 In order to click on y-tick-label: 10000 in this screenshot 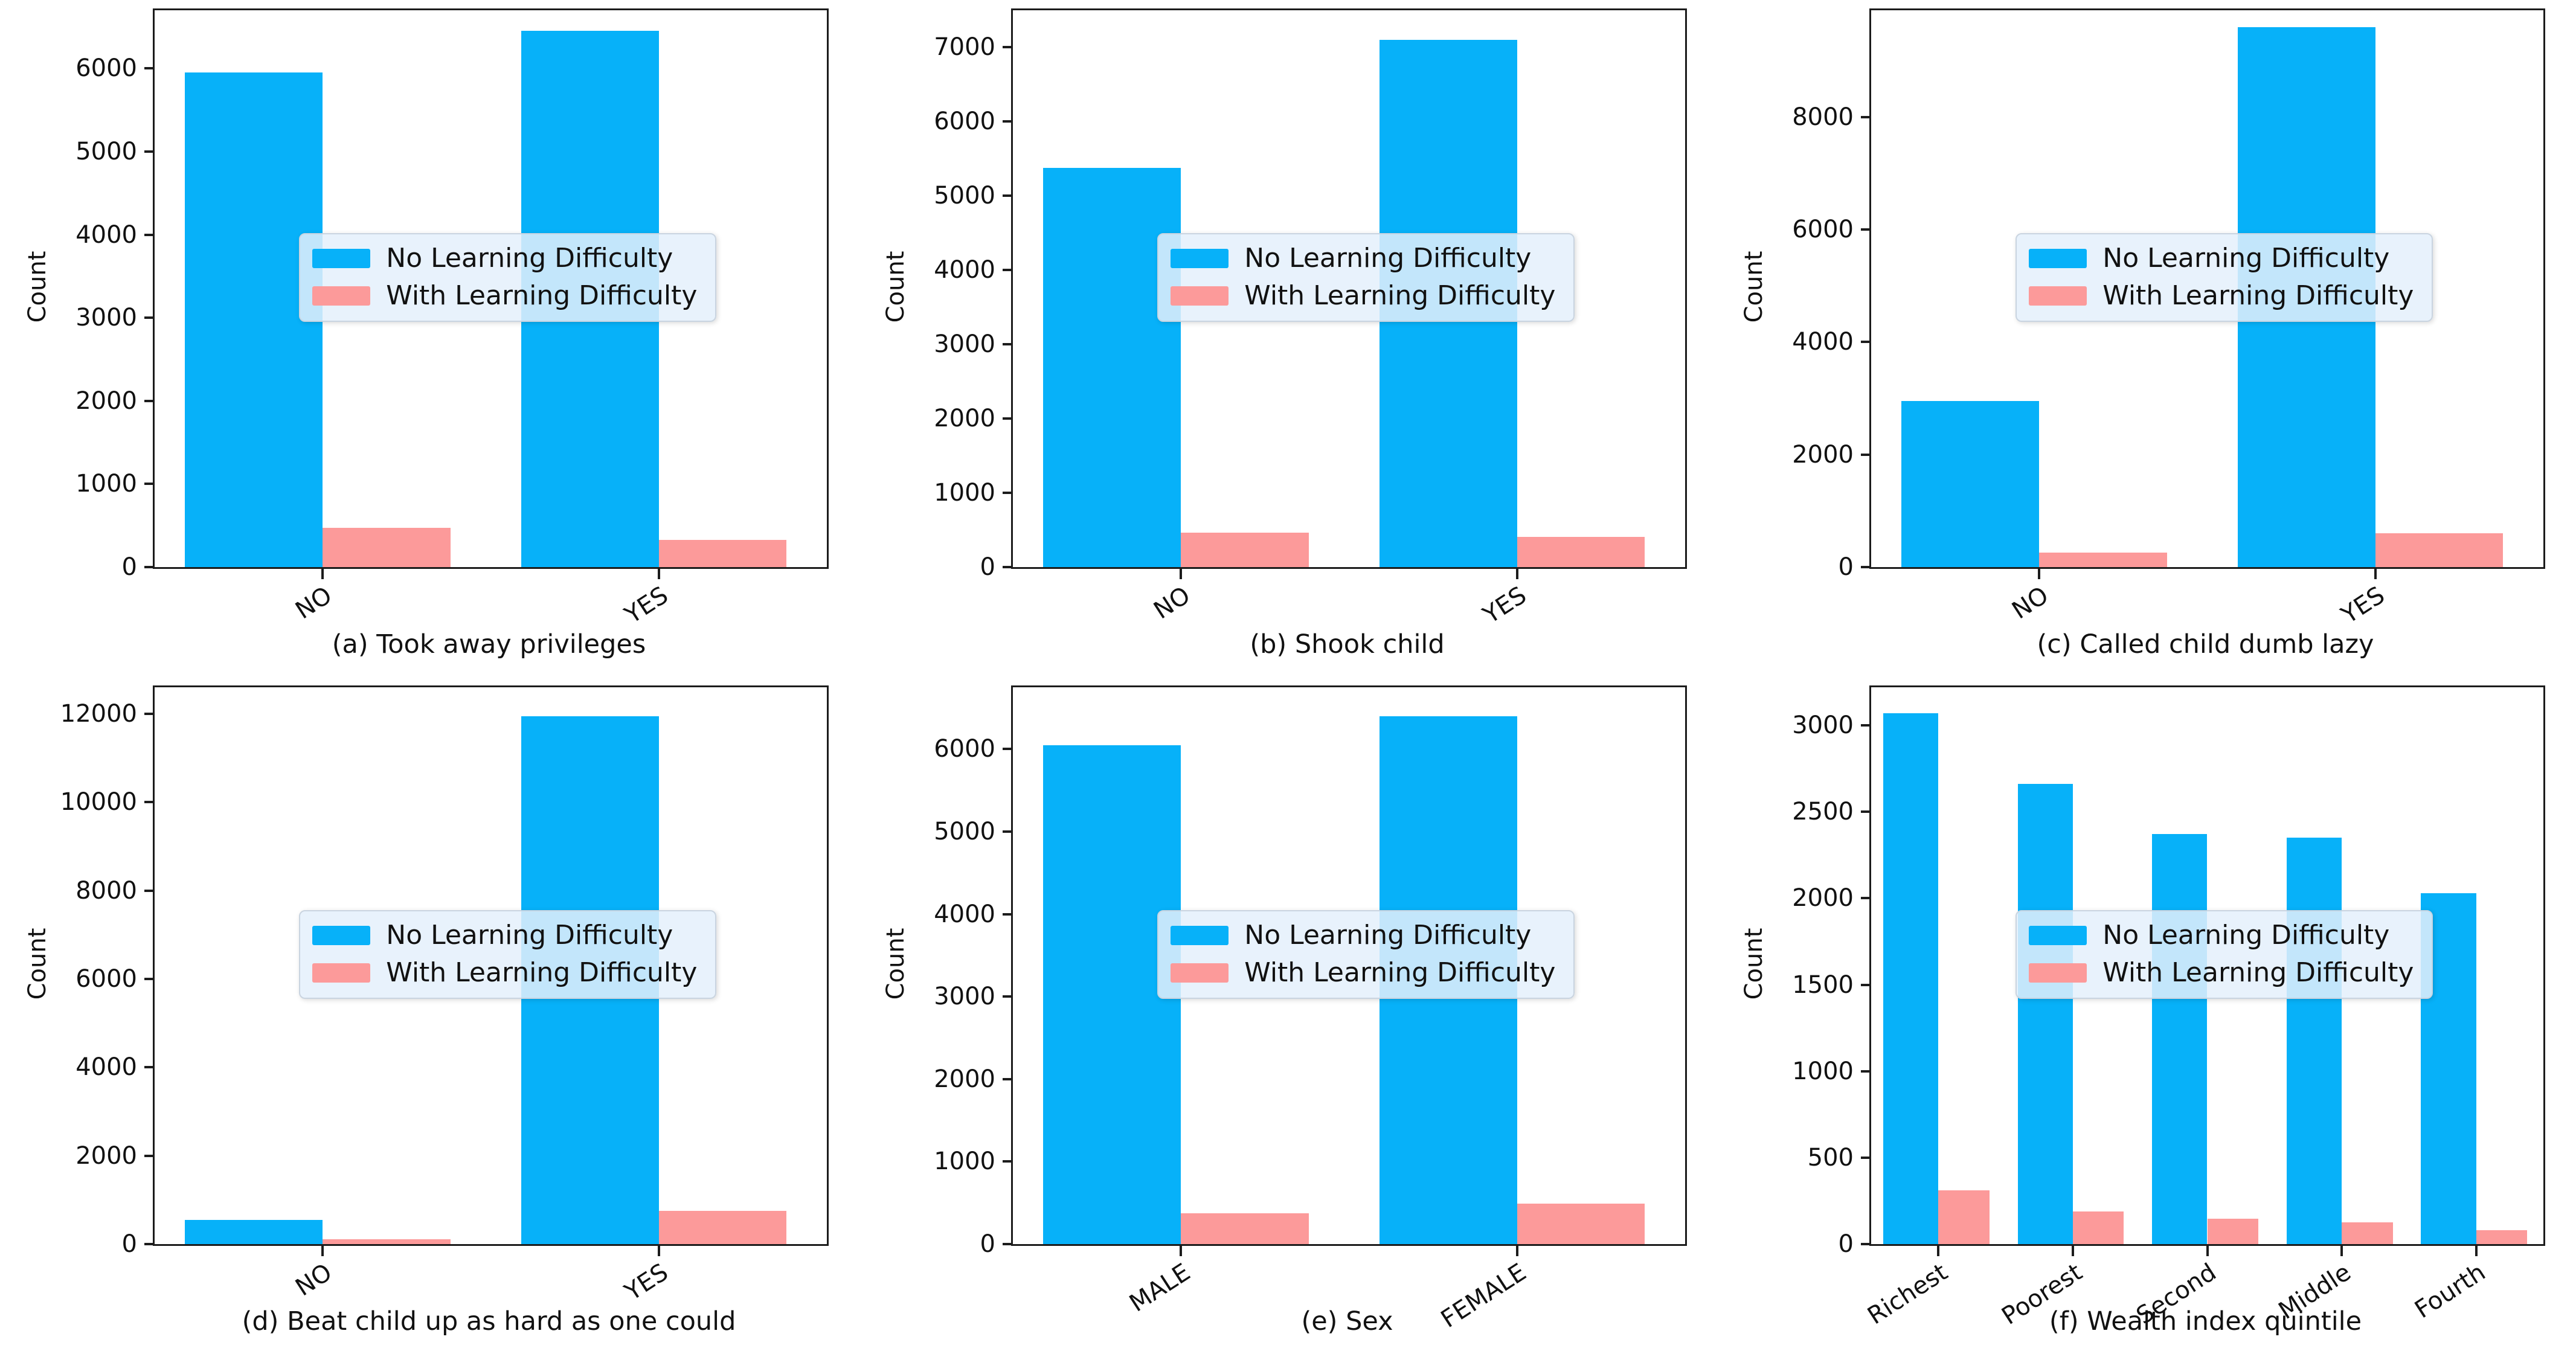, I will do `click(98, 802)`.